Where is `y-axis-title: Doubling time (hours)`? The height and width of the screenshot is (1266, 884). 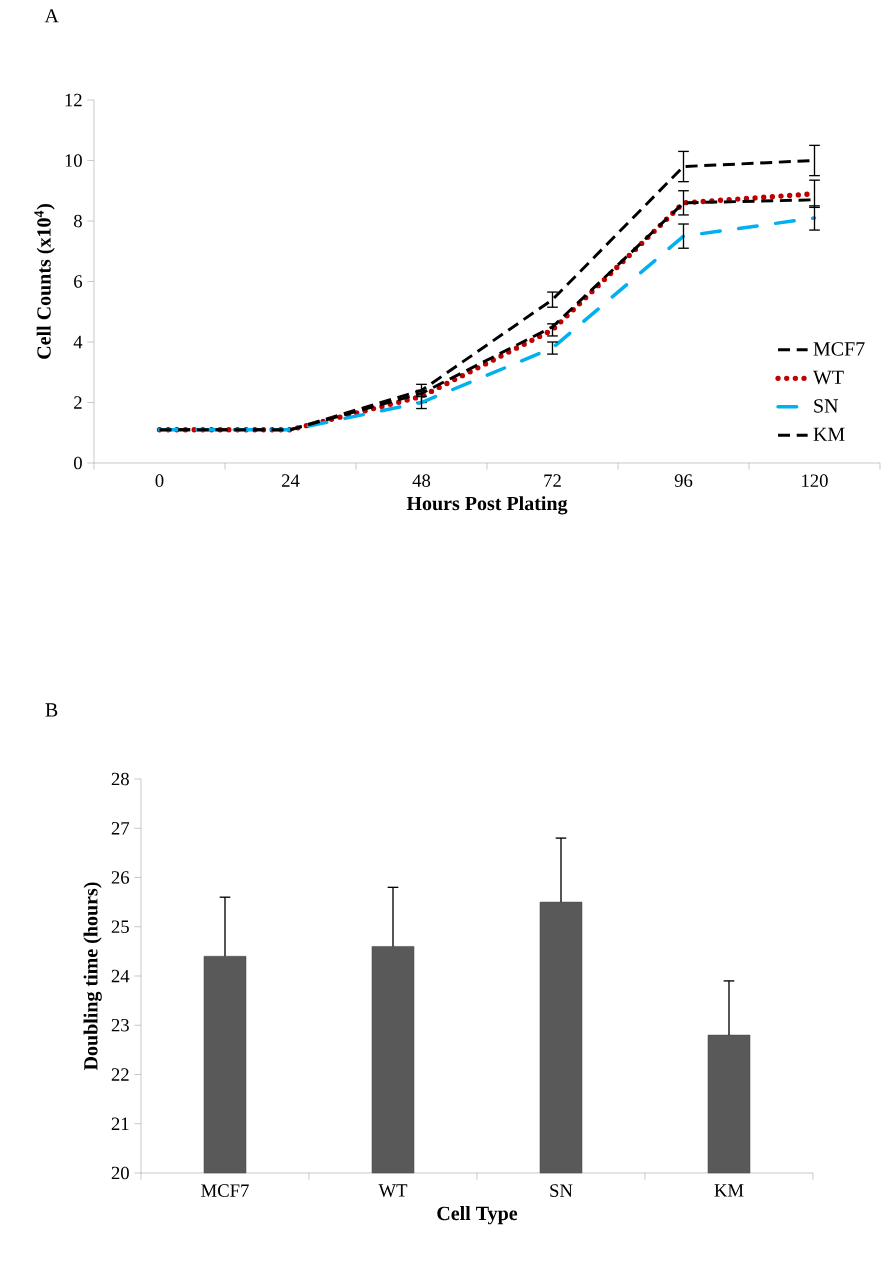
y-axis-title: Doubling time (hours) is located at coordinates (92, 976).